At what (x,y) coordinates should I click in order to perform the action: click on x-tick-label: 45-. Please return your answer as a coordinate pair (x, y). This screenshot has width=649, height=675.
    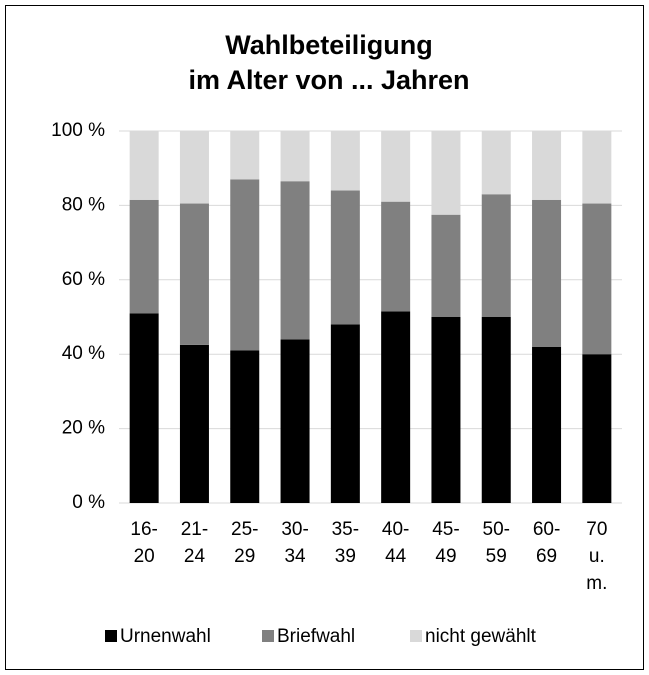
    Looking at the image, I should click on (445, 529).